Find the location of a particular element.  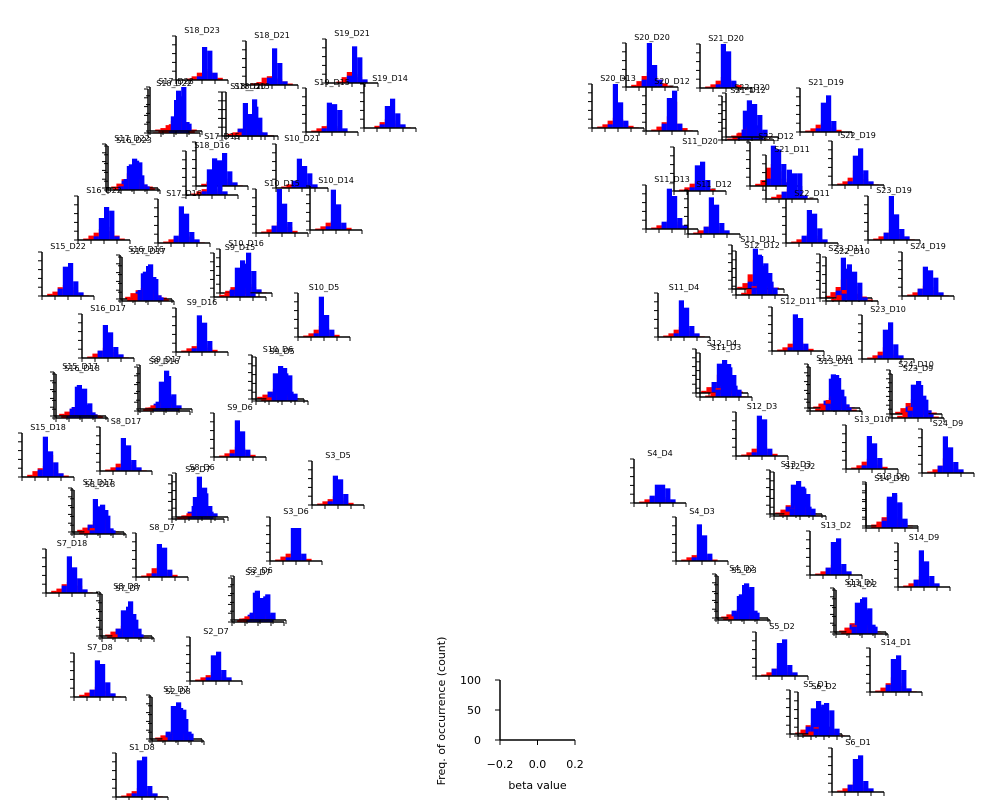

channel-label: S7_D7 is located at coordinates (127, 588).